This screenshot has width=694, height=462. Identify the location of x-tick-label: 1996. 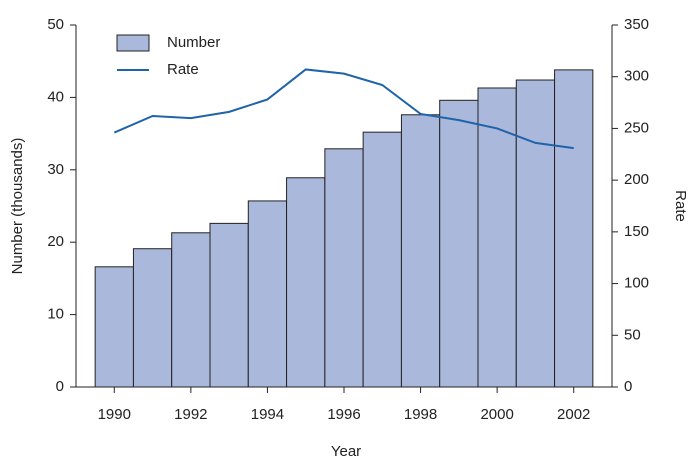
(343, 414).